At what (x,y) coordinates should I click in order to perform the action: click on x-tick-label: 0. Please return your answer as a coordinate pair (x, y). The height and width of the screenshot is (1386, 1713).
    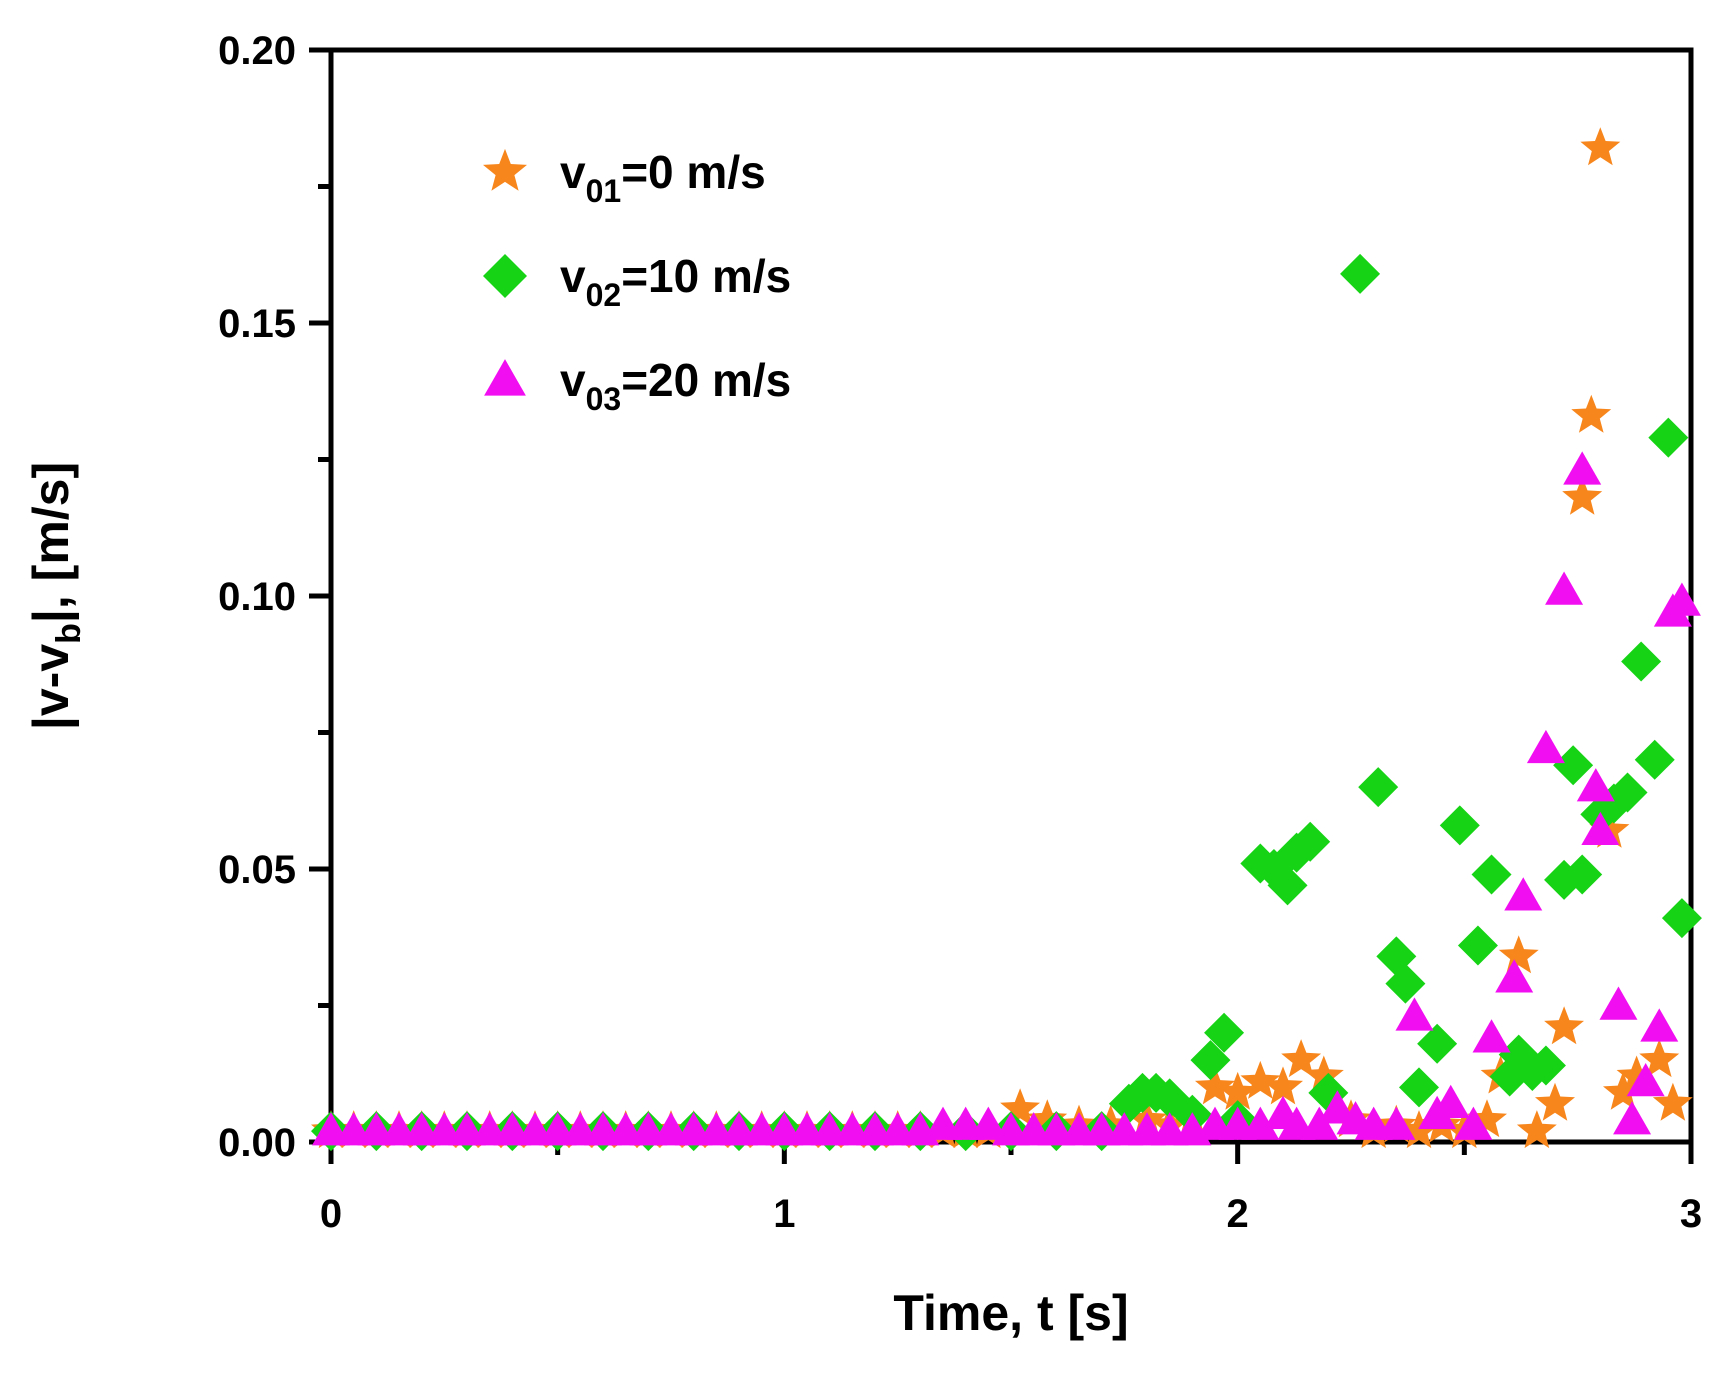
    Looking at the image, I should click on (331, 1214).